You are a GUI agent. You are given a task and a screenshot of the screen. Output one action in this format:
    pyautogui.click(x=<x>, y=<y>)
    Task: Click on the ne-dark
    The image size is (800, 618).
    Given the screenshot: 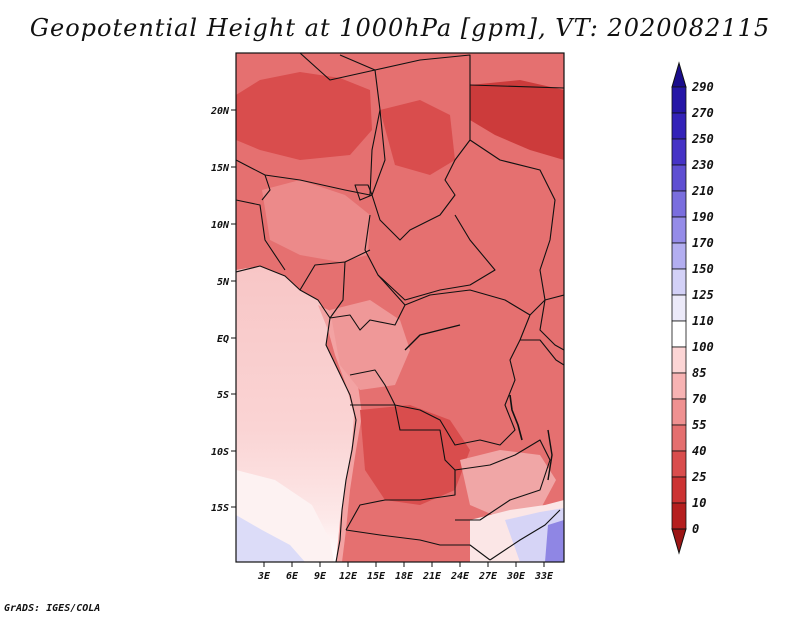 What is the action you would take?
    pyautogui.click(x=517, y=120)
    